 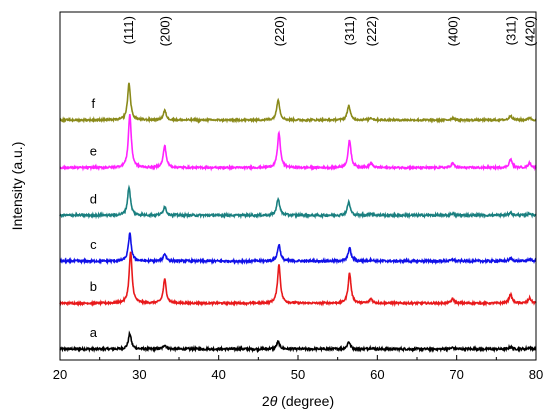 What do you see at coordinates (94, 332) in the screenshot?
I see `curve-label-a: a` at bounding box center [94, 332].